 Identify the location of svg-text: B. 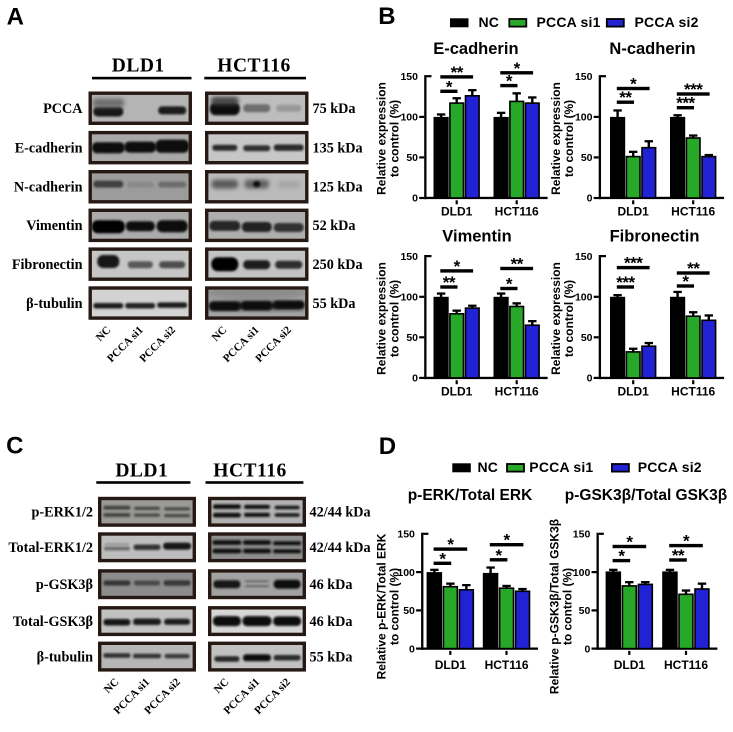
(386, 16).